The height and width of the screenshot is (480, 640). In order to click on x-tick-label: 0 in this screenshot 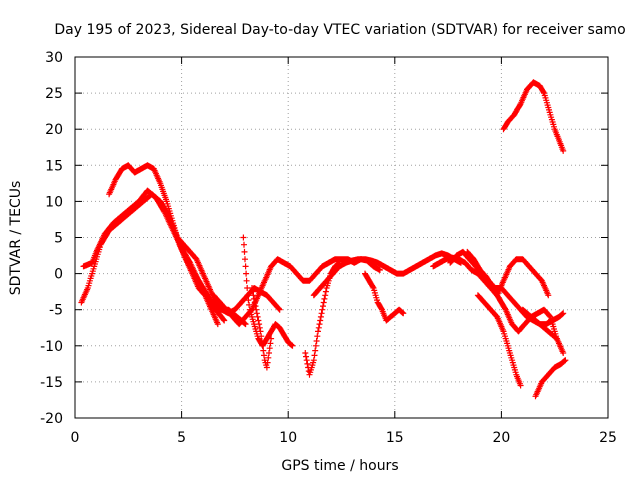, I will do `click(75, 438)`.